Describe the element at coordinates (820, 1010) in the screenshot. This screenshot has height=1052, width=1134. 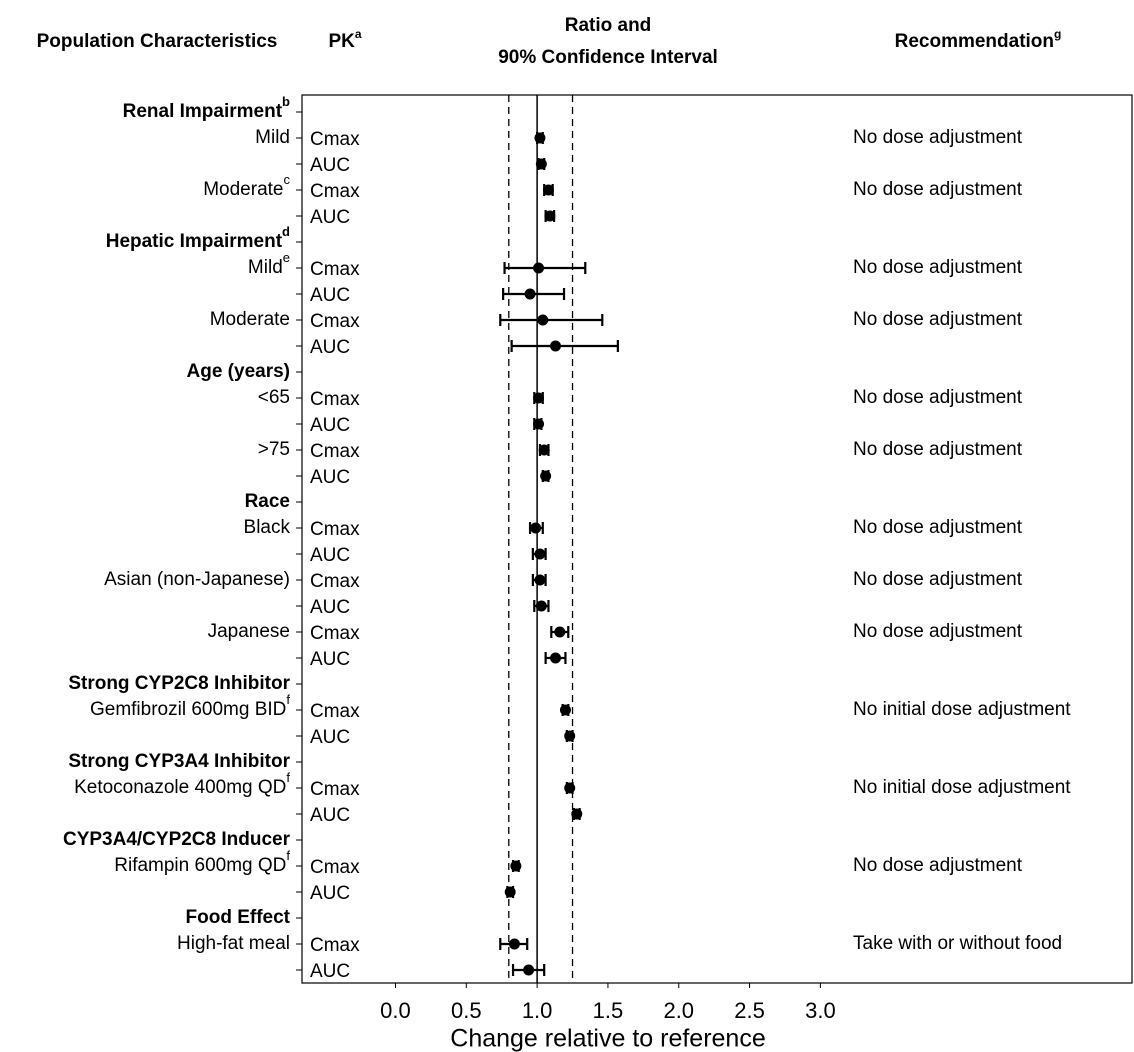
I see `x-tick-label: 3.0` at that location.